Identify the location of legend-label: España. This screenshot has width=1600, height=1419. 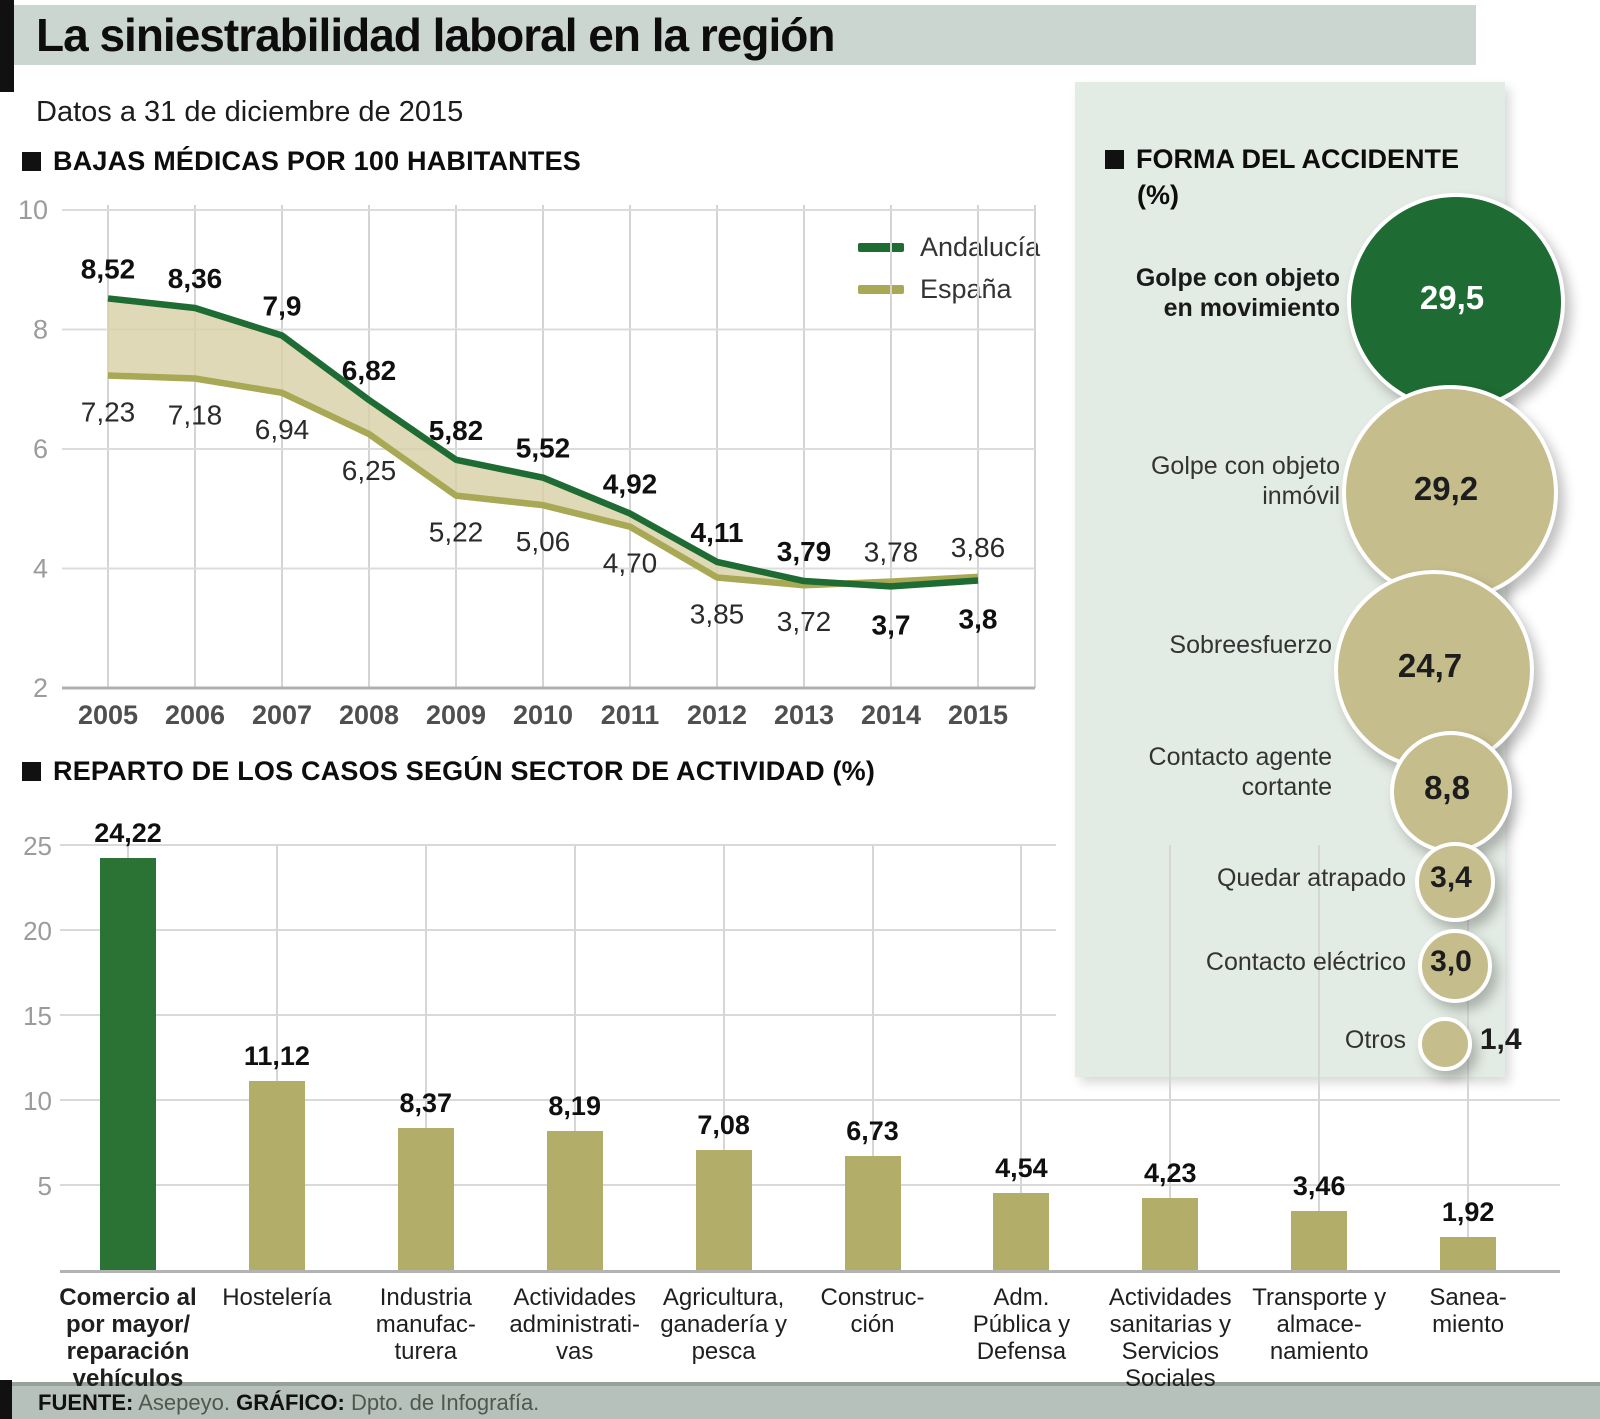
(966, 288).